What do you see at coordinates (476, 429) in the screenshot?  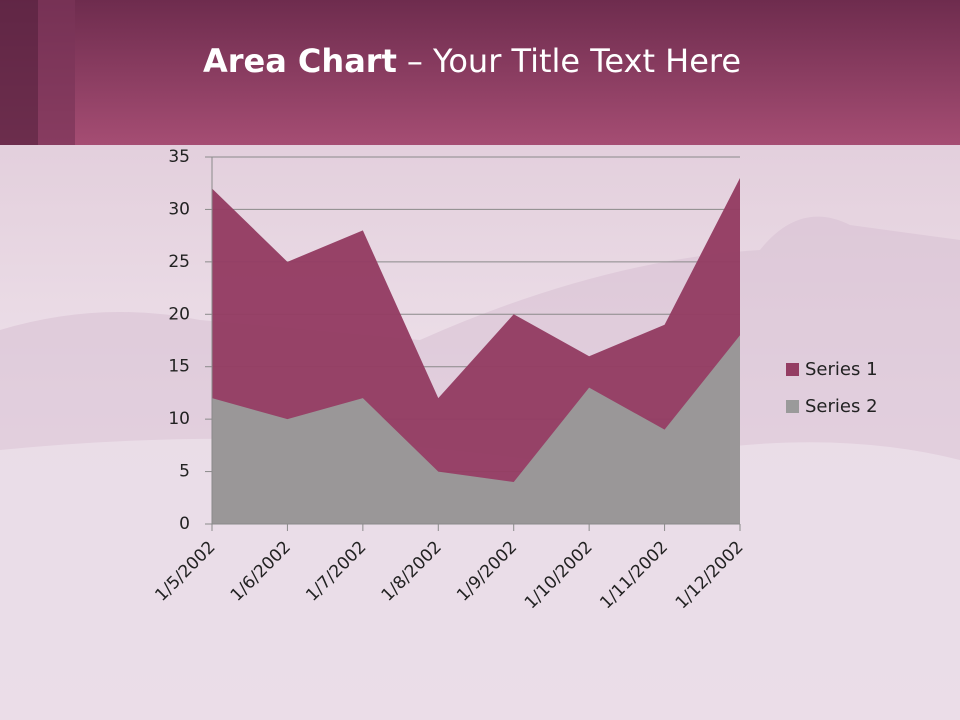 I see `area` at bounding box center [476, 429].